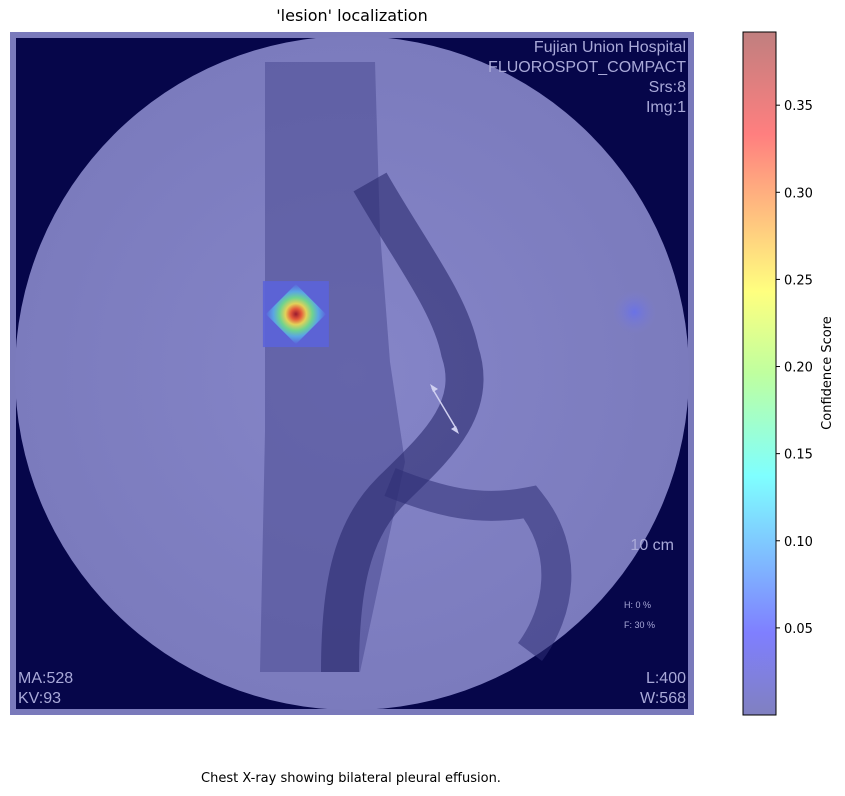 The width and height of the screenshot is (845, 796). Describe the element at coordinates (652, 545) in the screenshot. I see `overlay-scale-text: 10 cm` at that location.